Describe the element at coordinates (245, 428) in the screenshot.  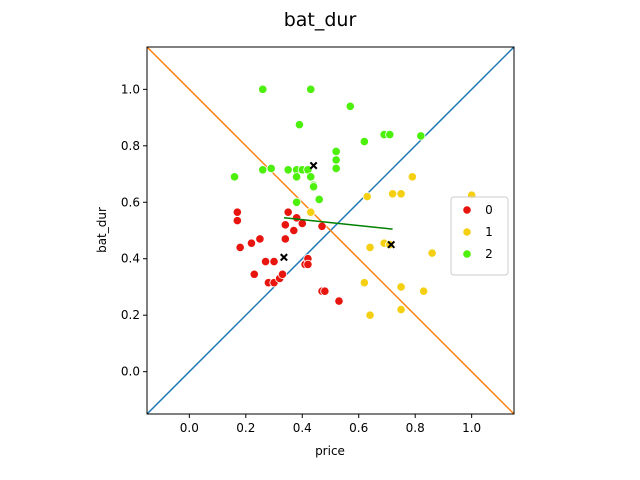
I see `x-tick-label: 0.2` at that location.